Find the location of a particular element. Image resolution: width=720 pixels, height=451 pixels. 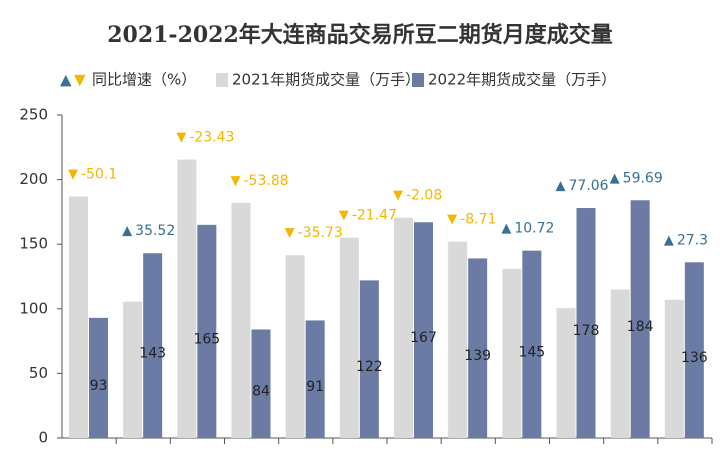

legend-label: 同比增速（%） is located at coordinates (144, 80).